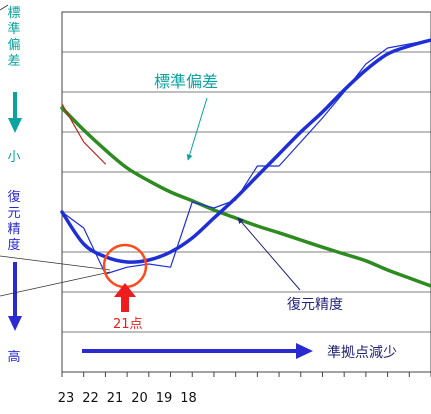 Image resolution: width=431 pixels, height=414 pixels. What do you see at coordinates (188, 398) in the screenshot?
I see `x-tick-label: 18` at bounding box center [188, 398].